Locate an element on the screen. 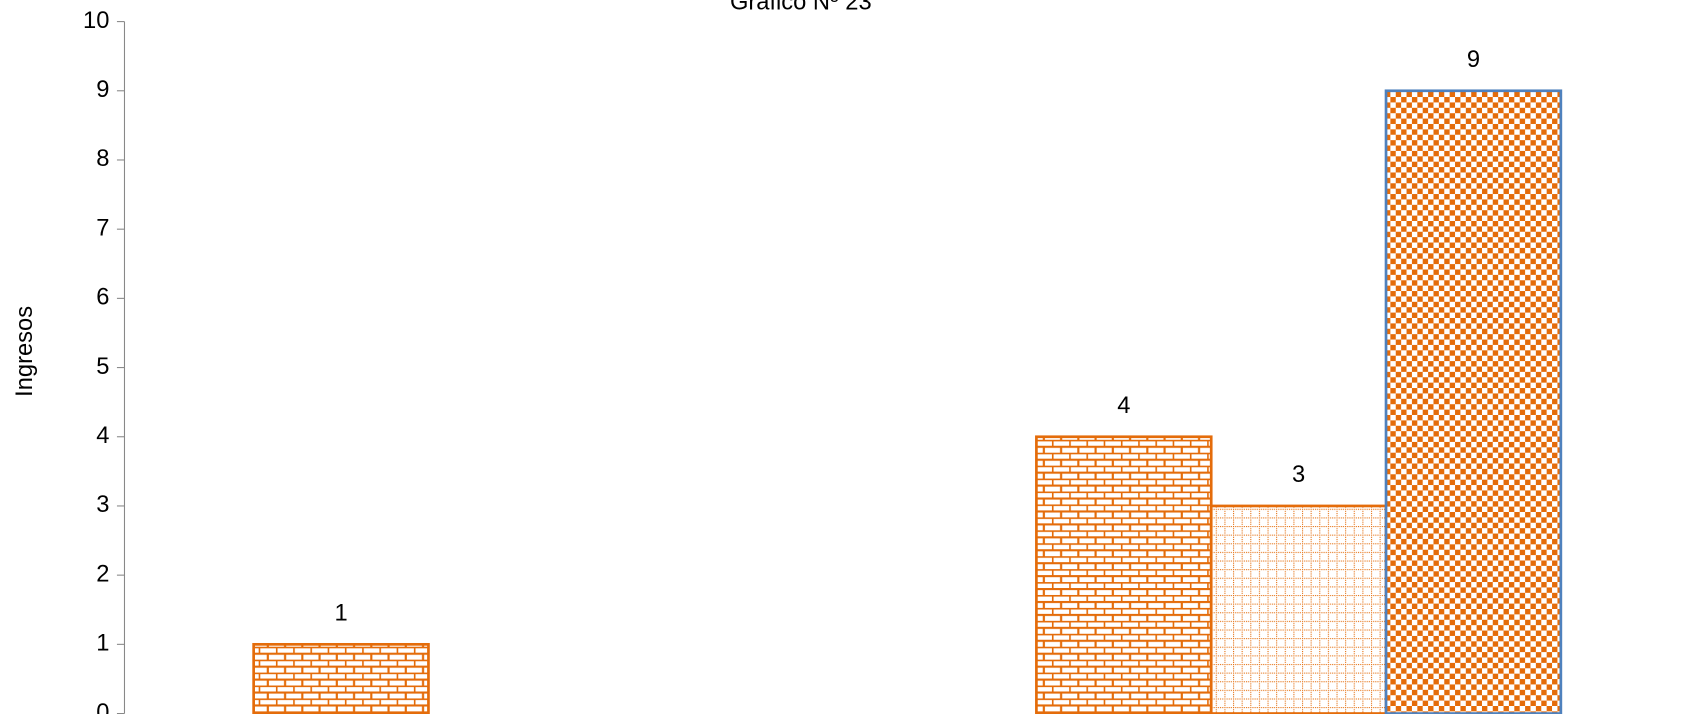  y-tick-label: 0 is located at coordinates (102, 707).